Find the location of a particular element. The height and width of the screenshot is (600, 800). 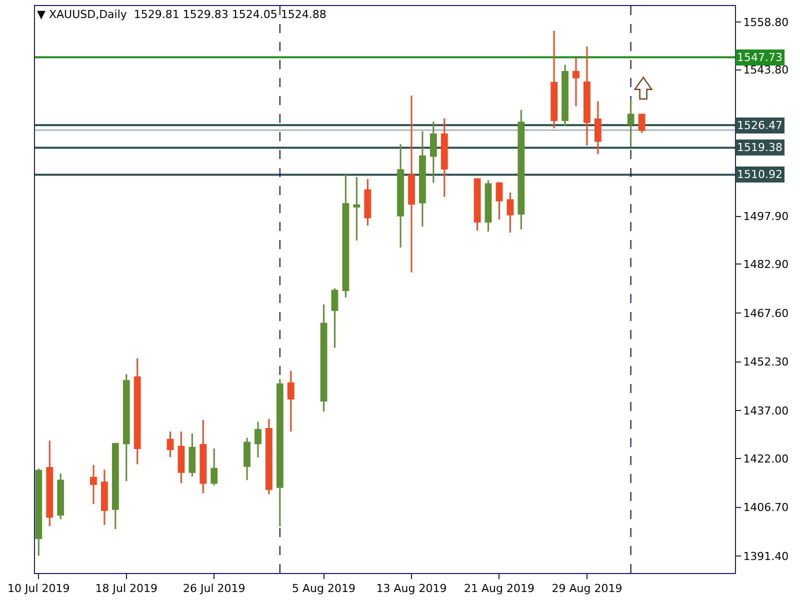

y-tick-label: 1422.00 is located at coordinates (766, 459).